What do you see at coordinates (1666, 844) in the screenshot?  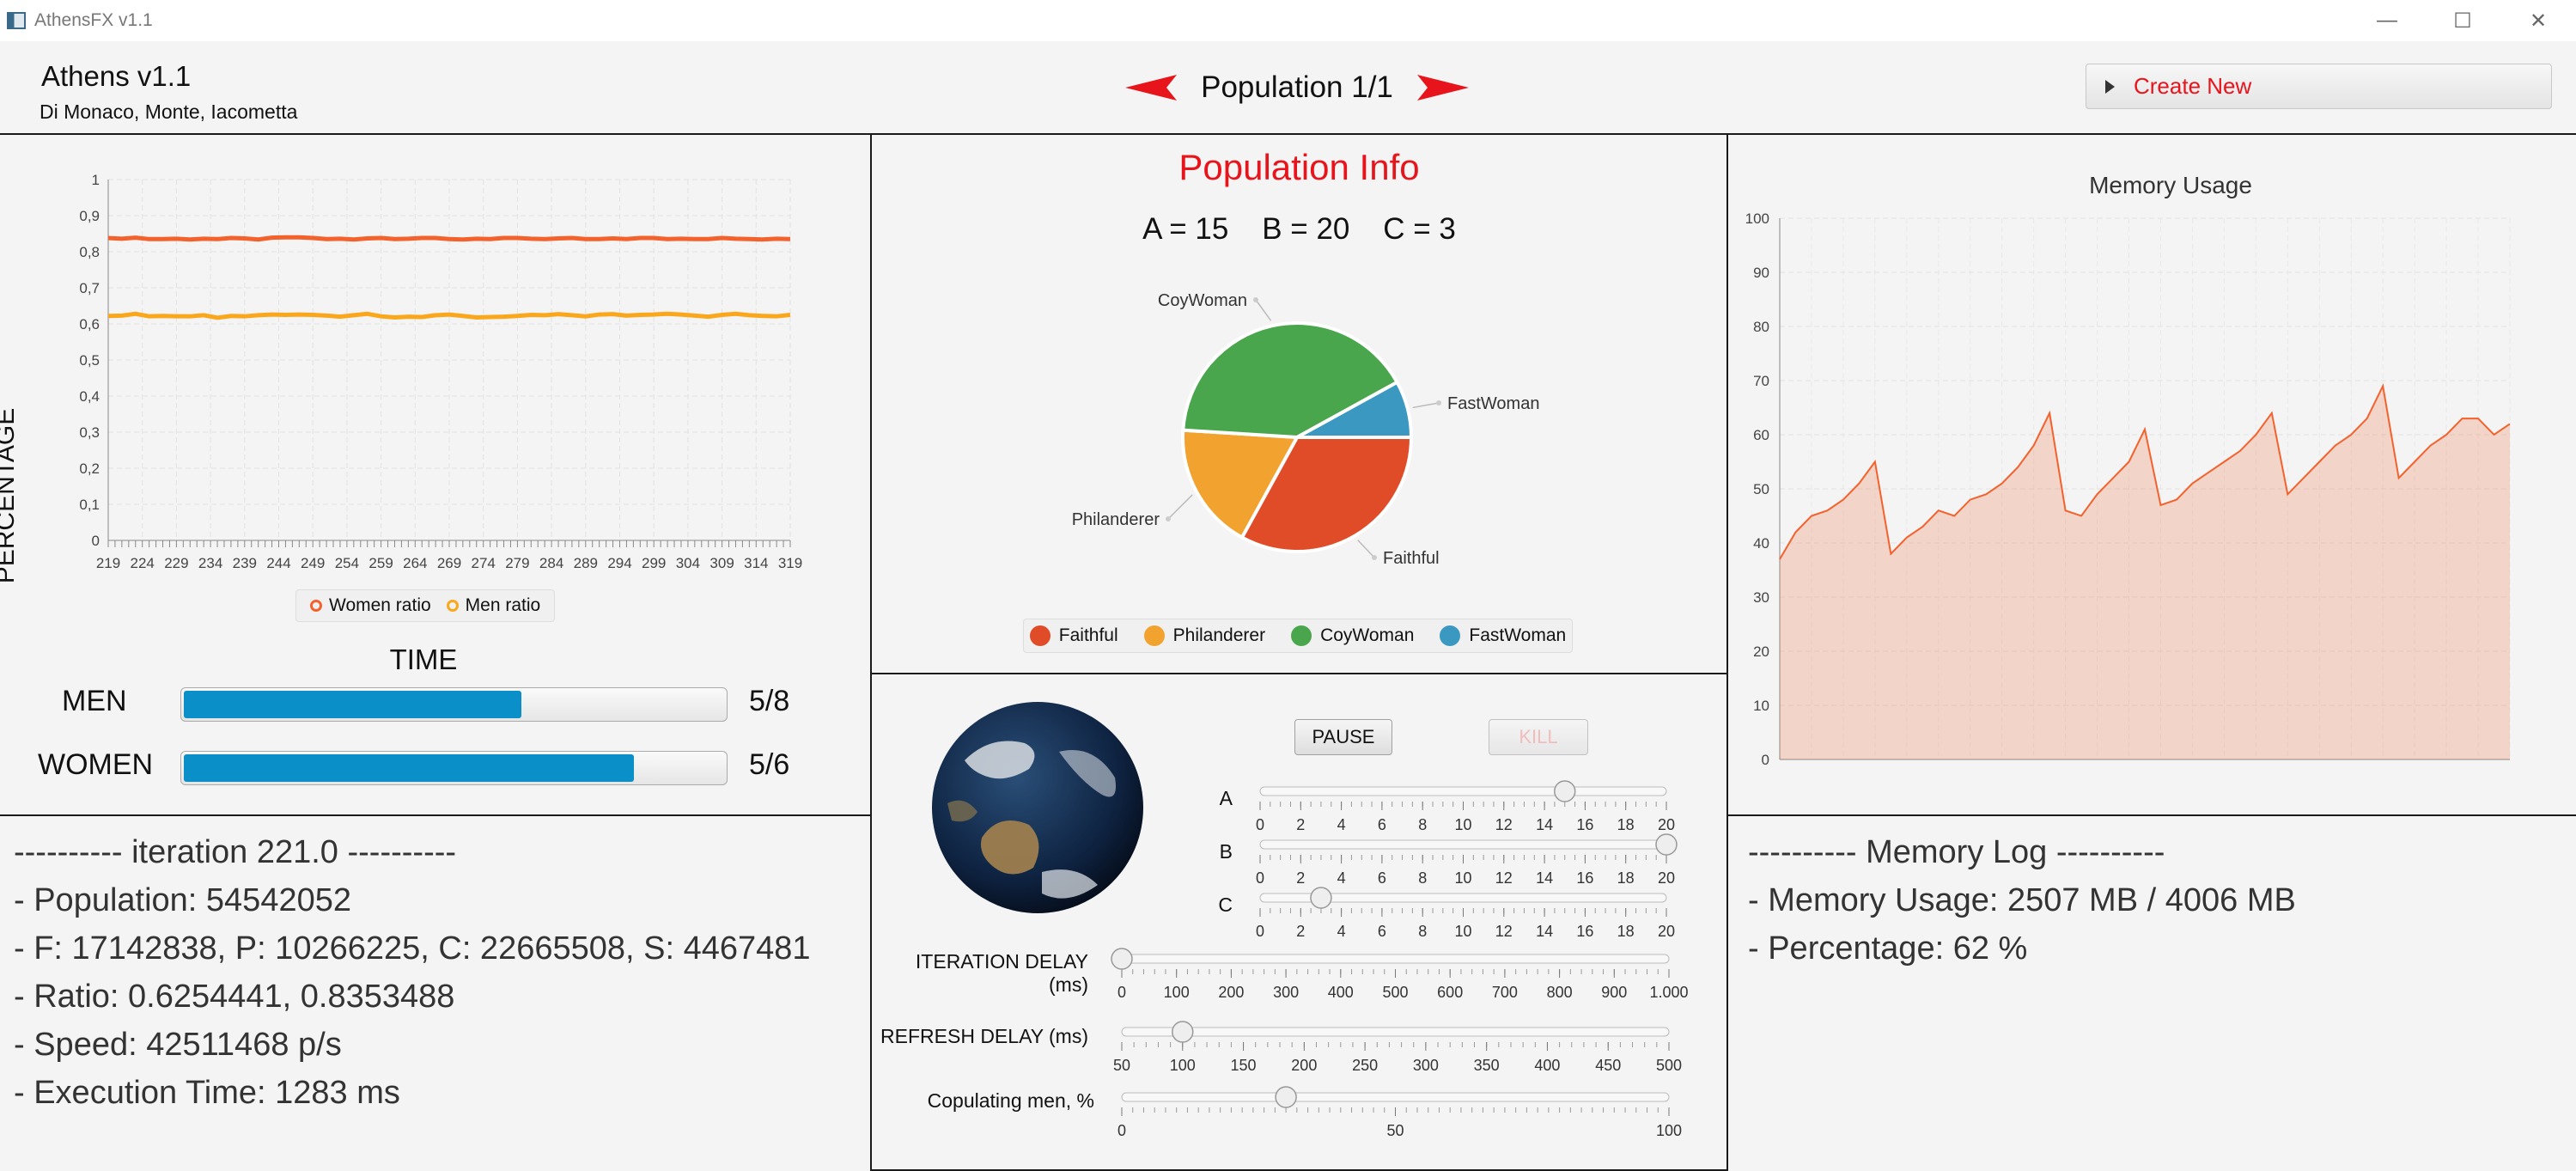 I see `slider-b-thumb` at bounding box center [1666, 844].